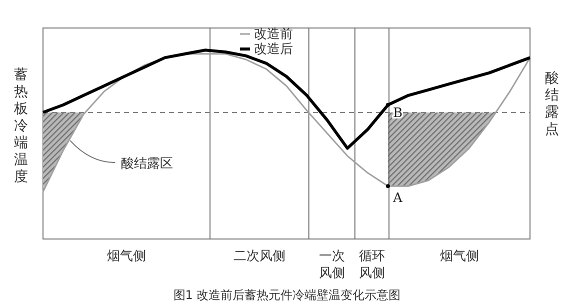  Describe the element at coordinates (552, 104) in the screenshot. I see `ref-line-label: 酸结露点` at that location.